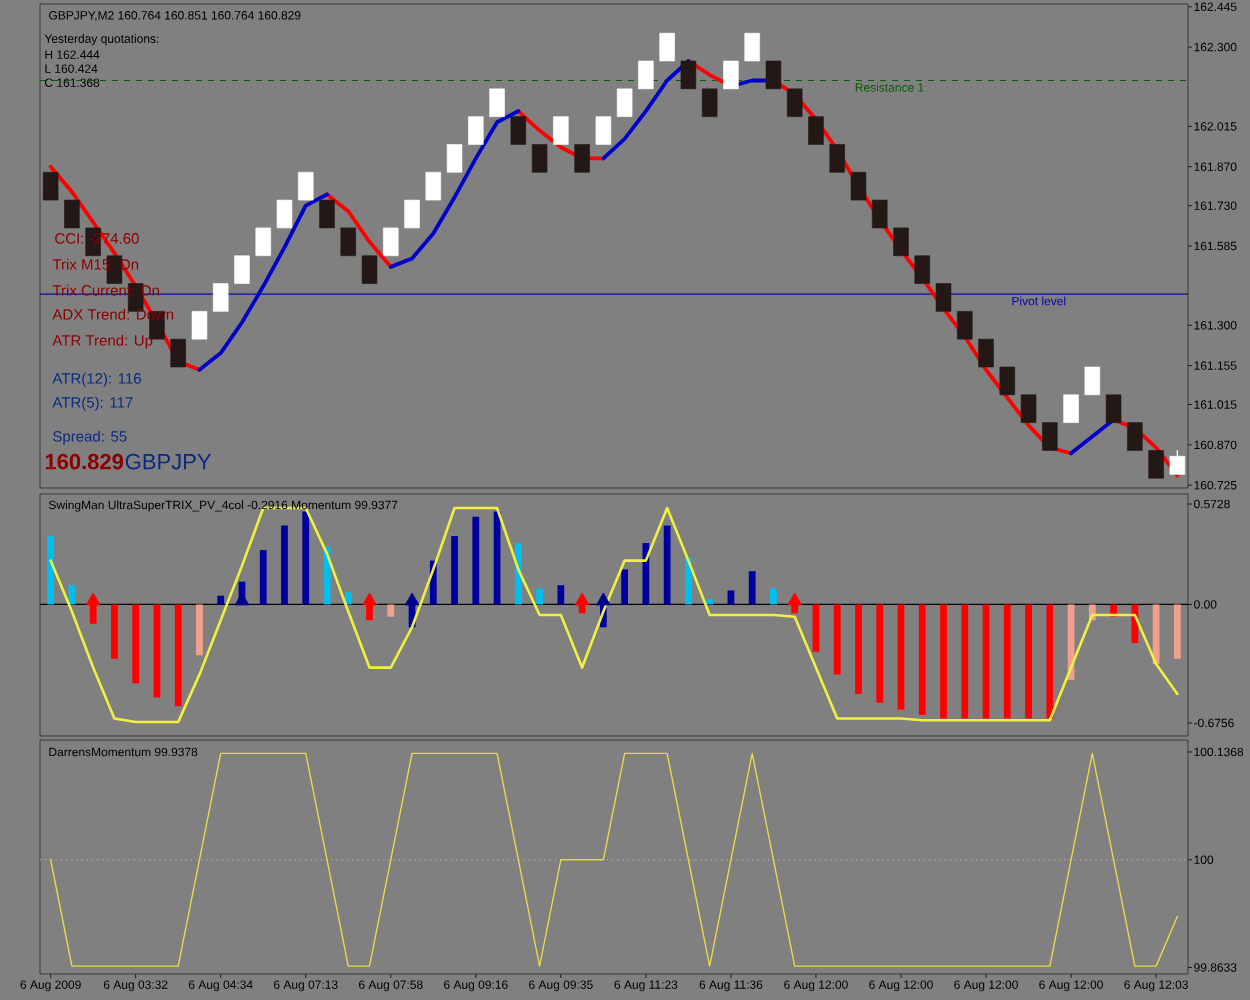 This screenshot has width=1250, height=1000. I want to click on annotation: GBPJPY, so click(168, 461).